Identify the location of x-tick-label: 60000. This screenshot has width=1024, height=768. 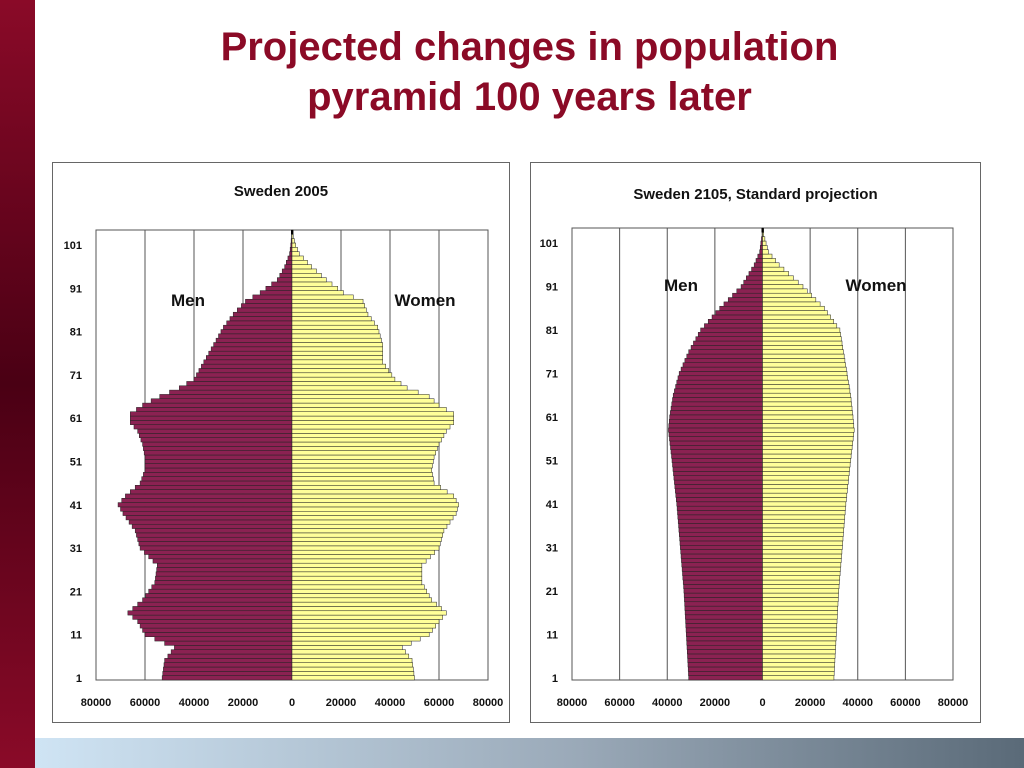
(619, 703).